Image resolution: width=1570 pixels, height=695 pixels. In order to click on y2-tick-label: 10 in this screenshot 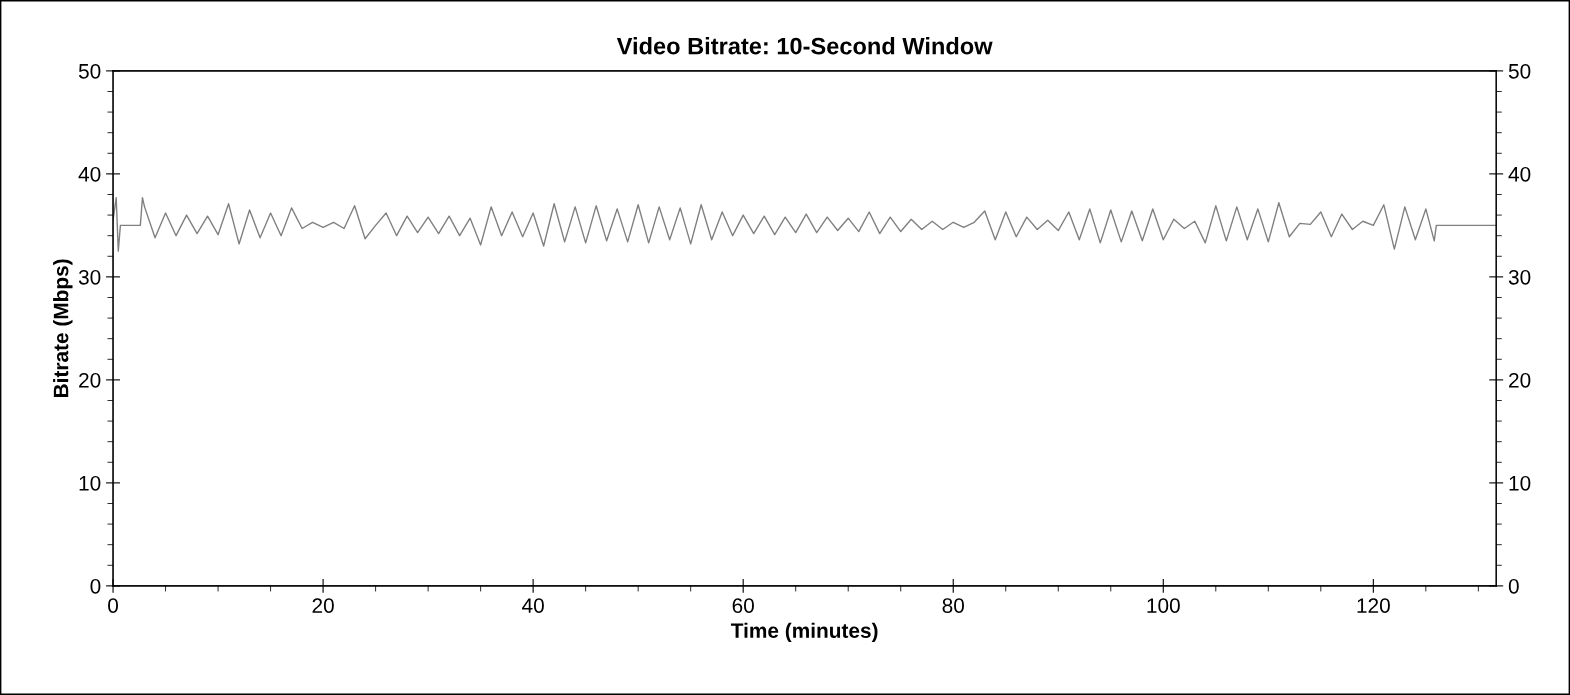, I will do `click(1520, 483)`.